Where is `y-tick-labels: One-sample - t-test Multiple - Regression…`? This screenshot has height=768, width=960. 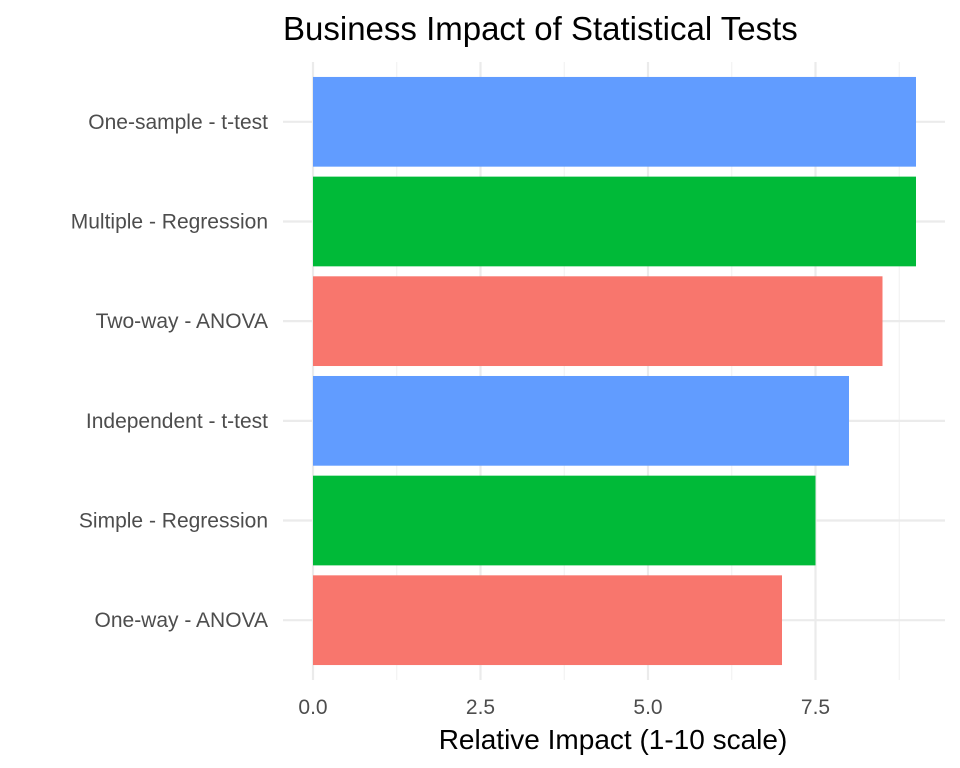 y-tick-labels: One-sample - t-test Multiple - Regression… is located at coordinates (169, 371).